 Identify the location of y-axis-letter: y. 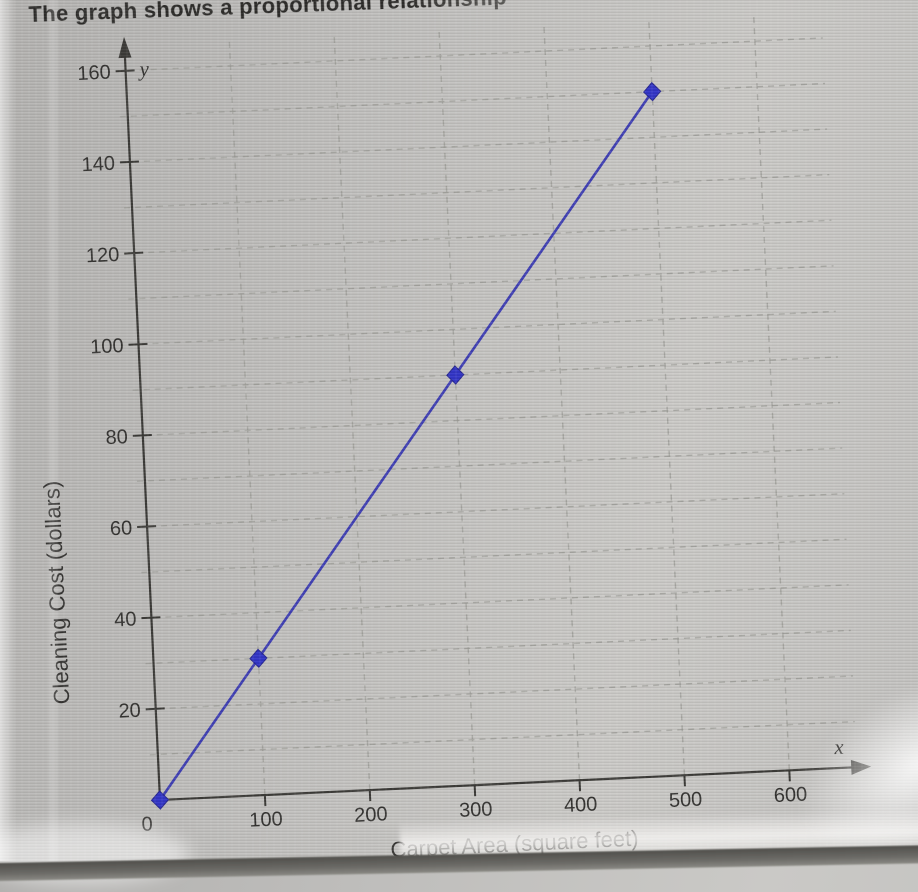
(143, 69).